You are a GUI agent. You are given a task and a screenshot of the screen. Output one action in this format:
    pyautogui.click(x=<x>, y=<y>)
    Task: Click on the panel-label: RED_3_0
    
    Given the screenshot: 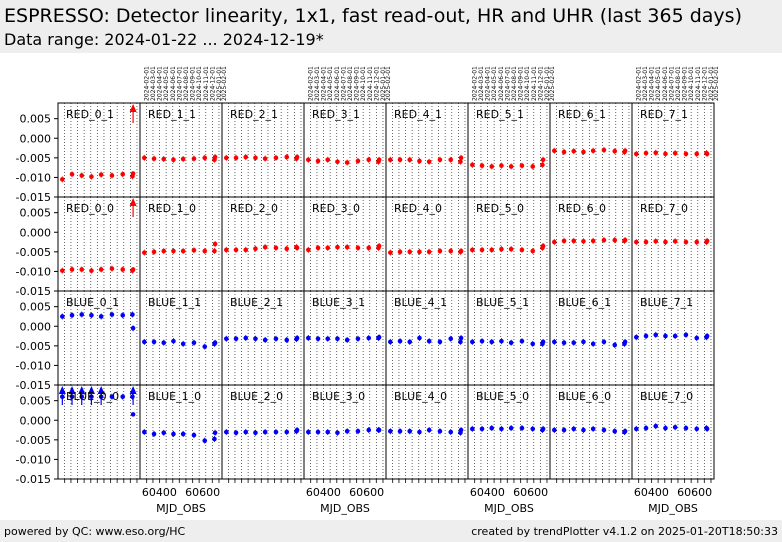 What is the action you would take?
    pyautogui.click(x=336, y=208)
    